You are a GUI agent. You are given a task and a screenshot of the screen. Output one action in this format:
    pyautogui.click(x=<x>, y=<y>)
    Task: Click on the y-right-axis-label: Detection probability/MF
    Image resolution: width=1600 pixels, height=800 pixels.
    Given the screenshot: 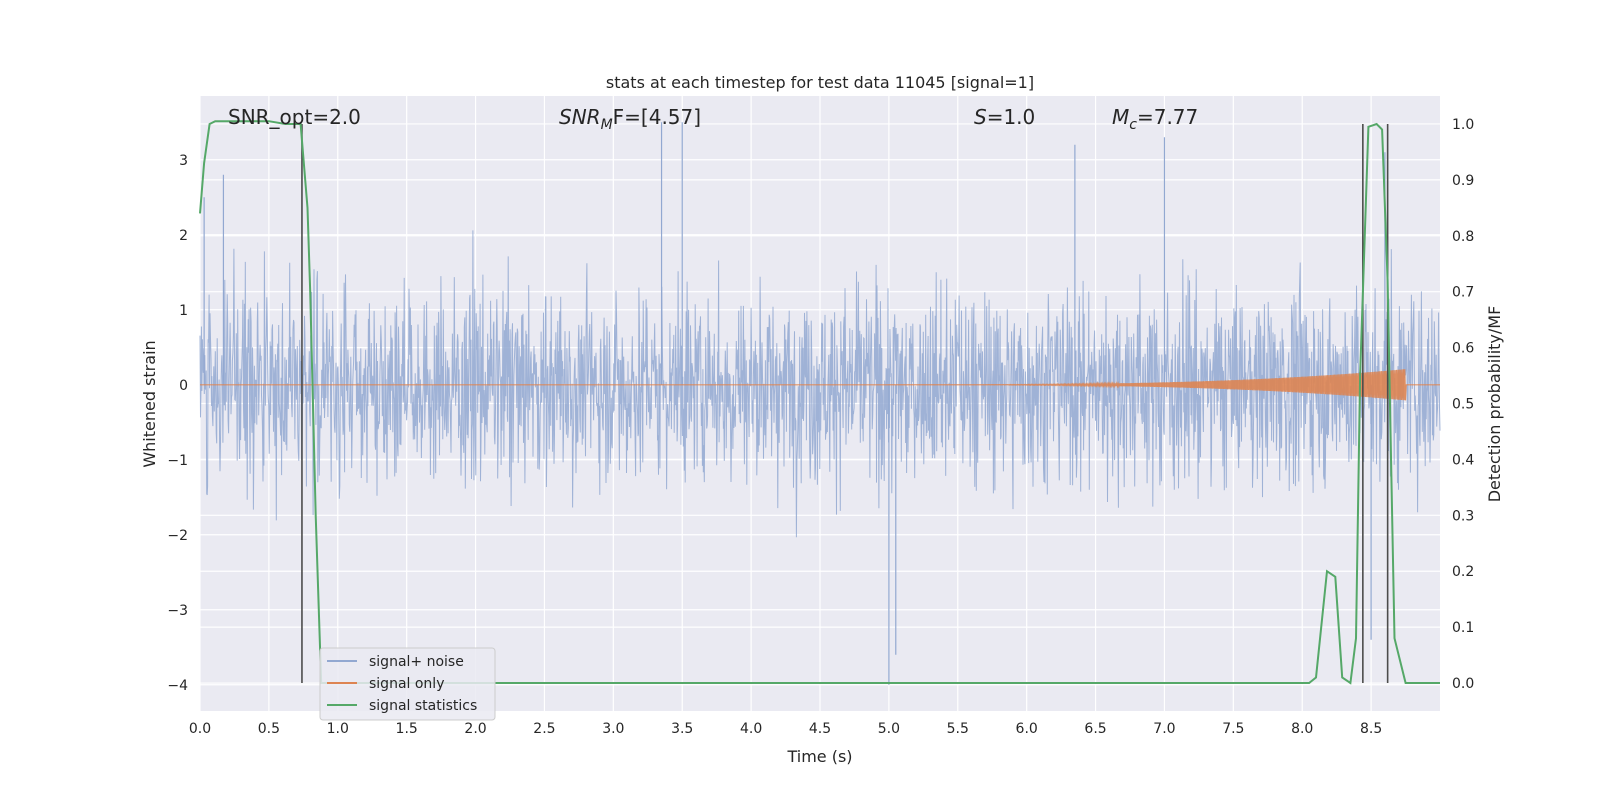 What is the action you would take?
    pyautogui.click(x=1494, y=404)
    